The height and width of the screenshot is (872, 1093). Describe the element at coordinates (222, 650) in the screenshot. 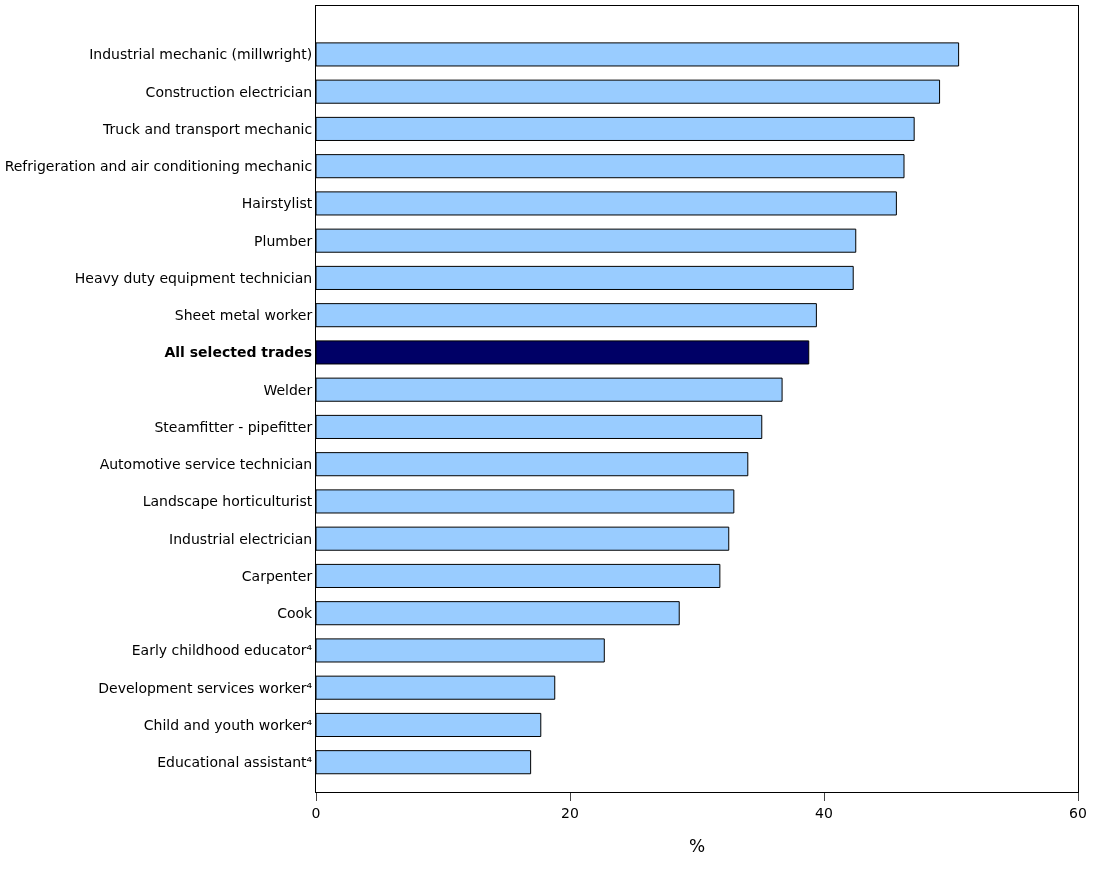

I see `y-tick-label: Early childhood educator⁴` at that location.